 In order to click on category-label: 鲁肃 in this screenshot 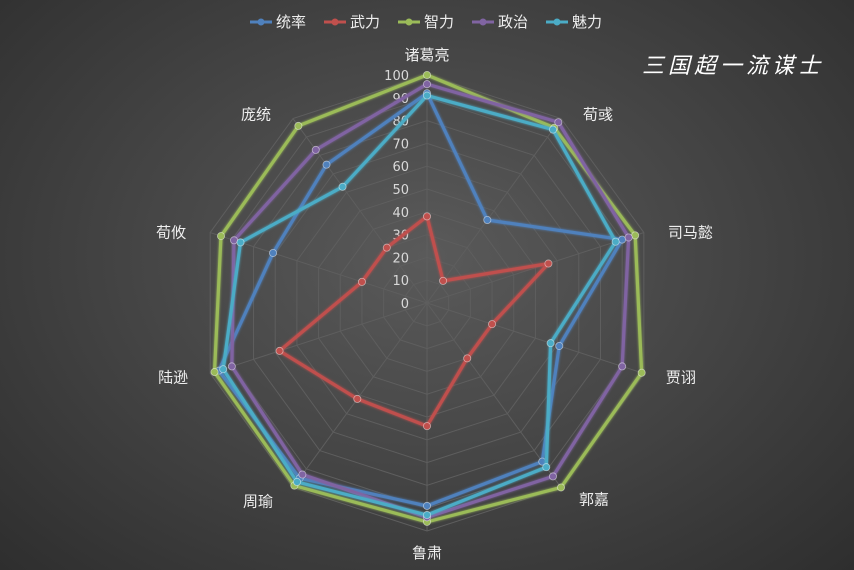, I will do `click(427, 553)`.